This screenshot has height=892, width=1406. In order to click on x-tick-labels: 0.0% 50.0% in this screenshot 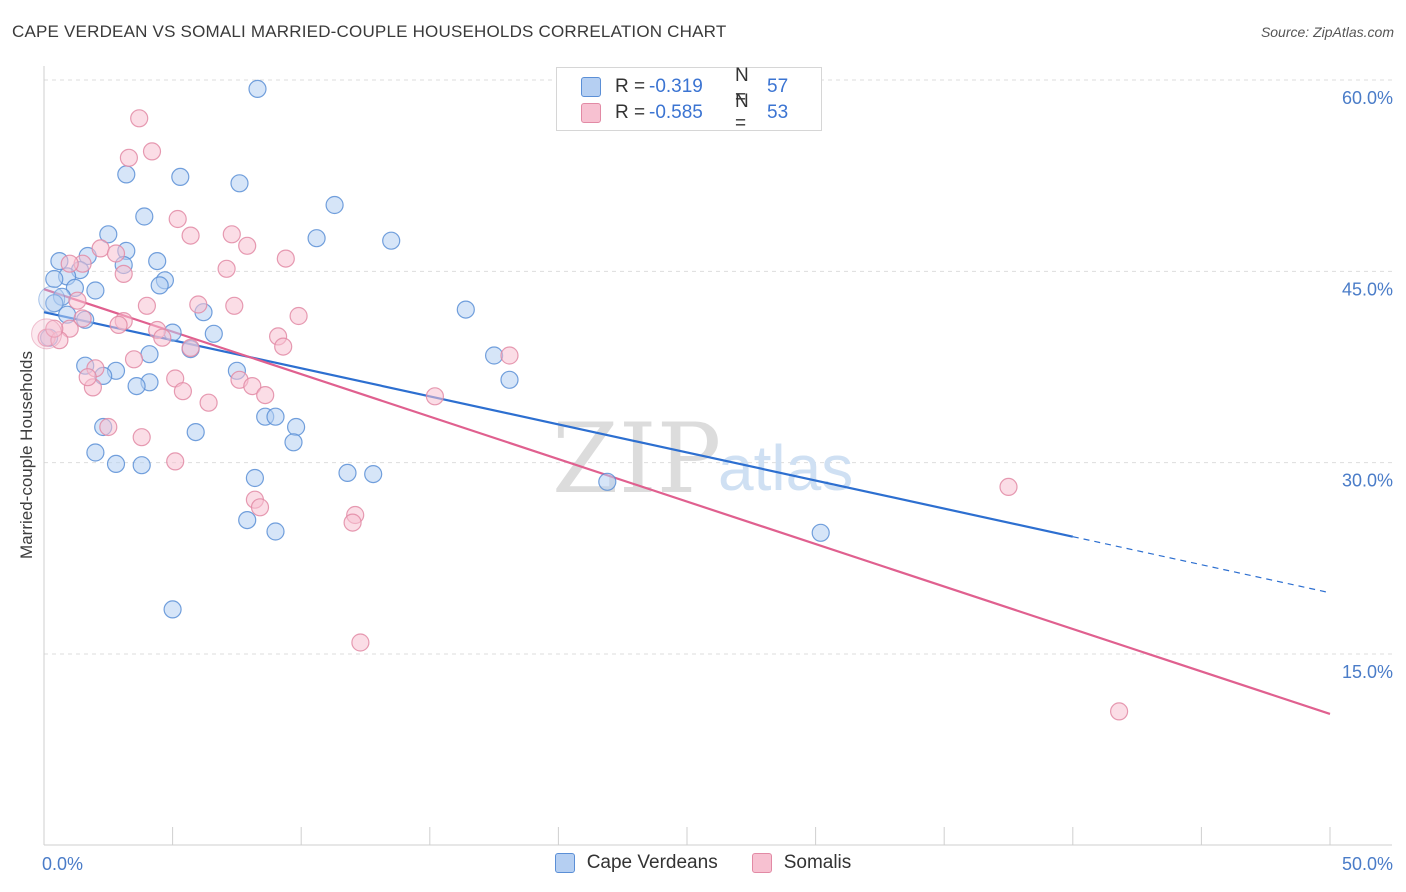, I will do `click(717, 864)`.